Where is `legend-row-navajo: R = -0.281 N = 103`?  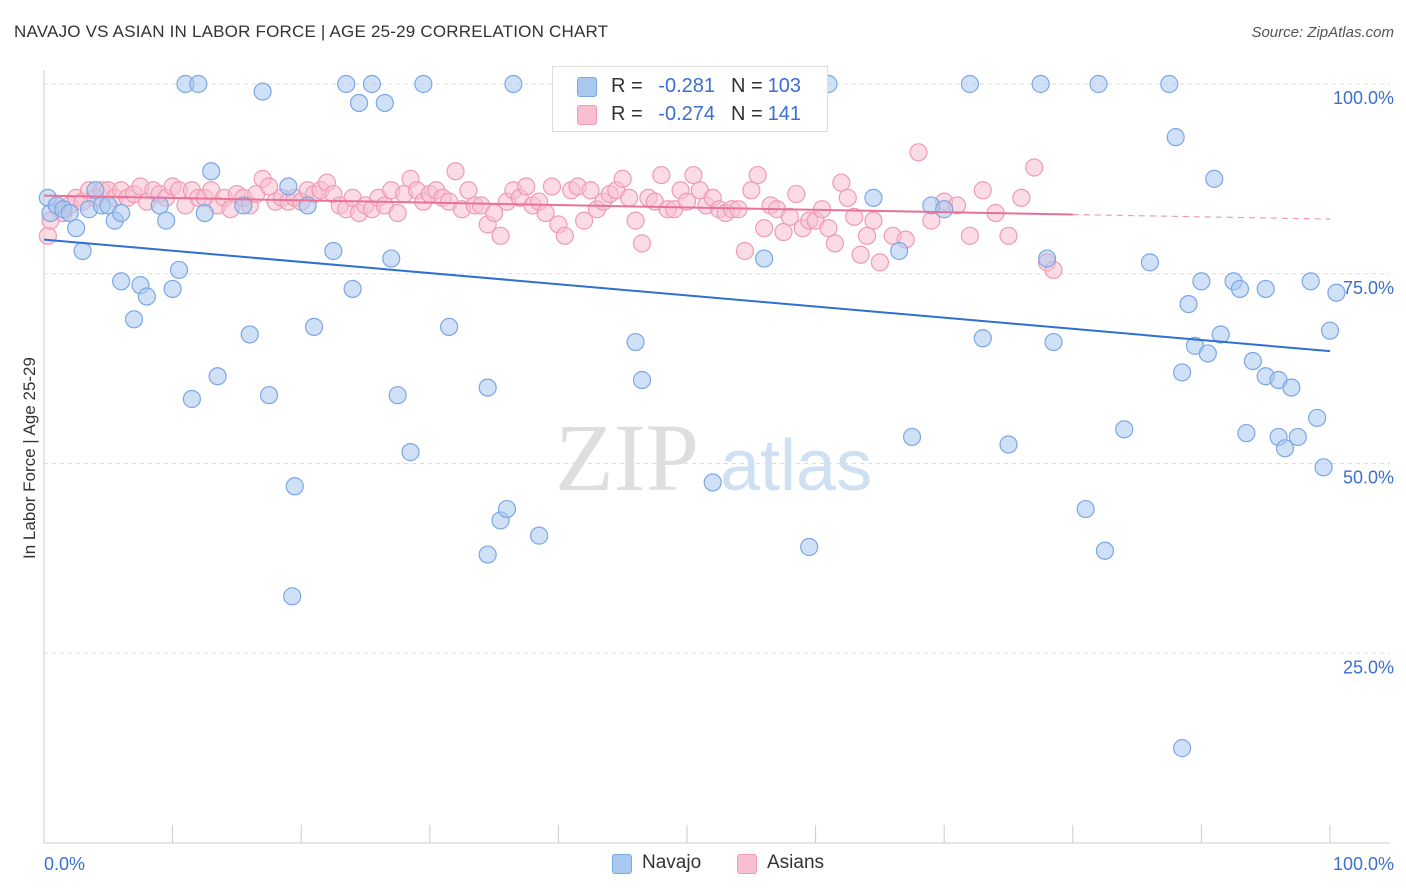 legend-row-navajo: R = -0.281 N = 103 is located at coordinates (690, 87).